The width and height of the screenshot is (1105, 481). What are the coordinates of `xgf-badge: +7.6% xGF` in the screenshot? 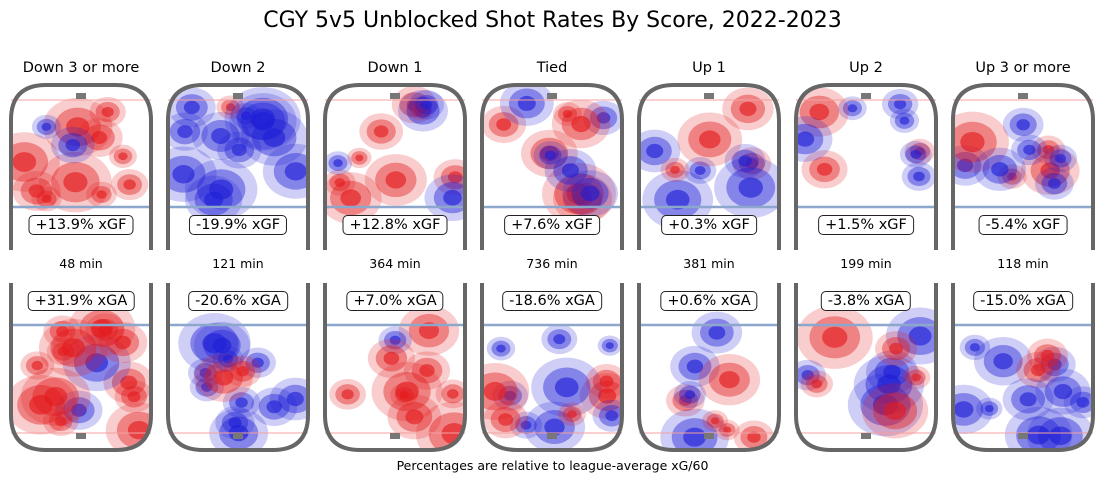 It's located at (552, 225).